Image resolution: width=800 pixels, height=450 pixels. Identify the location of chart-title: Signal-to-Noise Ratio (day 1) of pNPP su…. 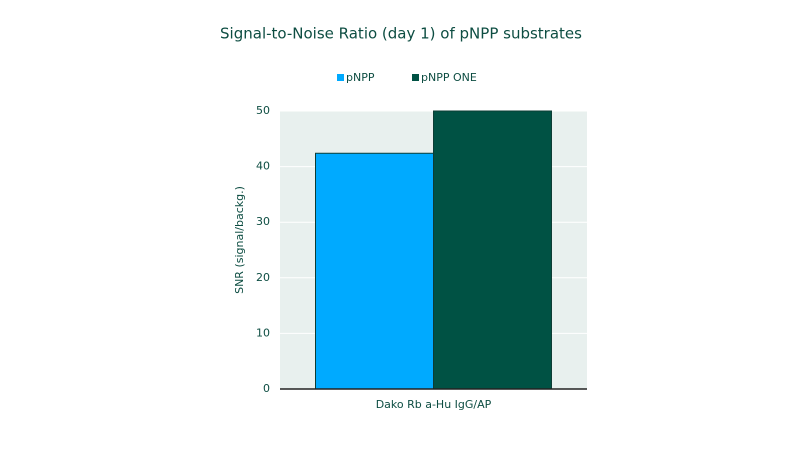
(401, 34).